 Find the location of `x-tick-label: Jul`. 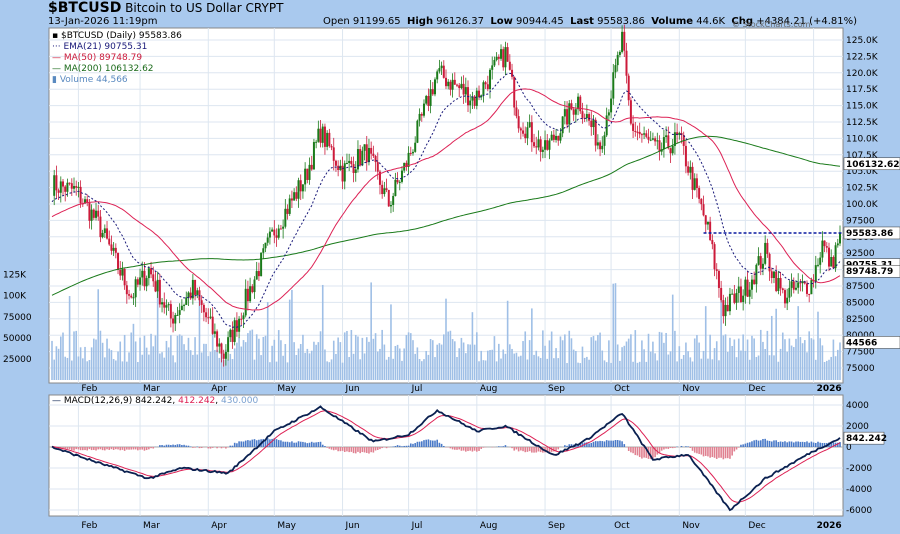

x-tick-label: Jul is located at coordinates (417, 389).